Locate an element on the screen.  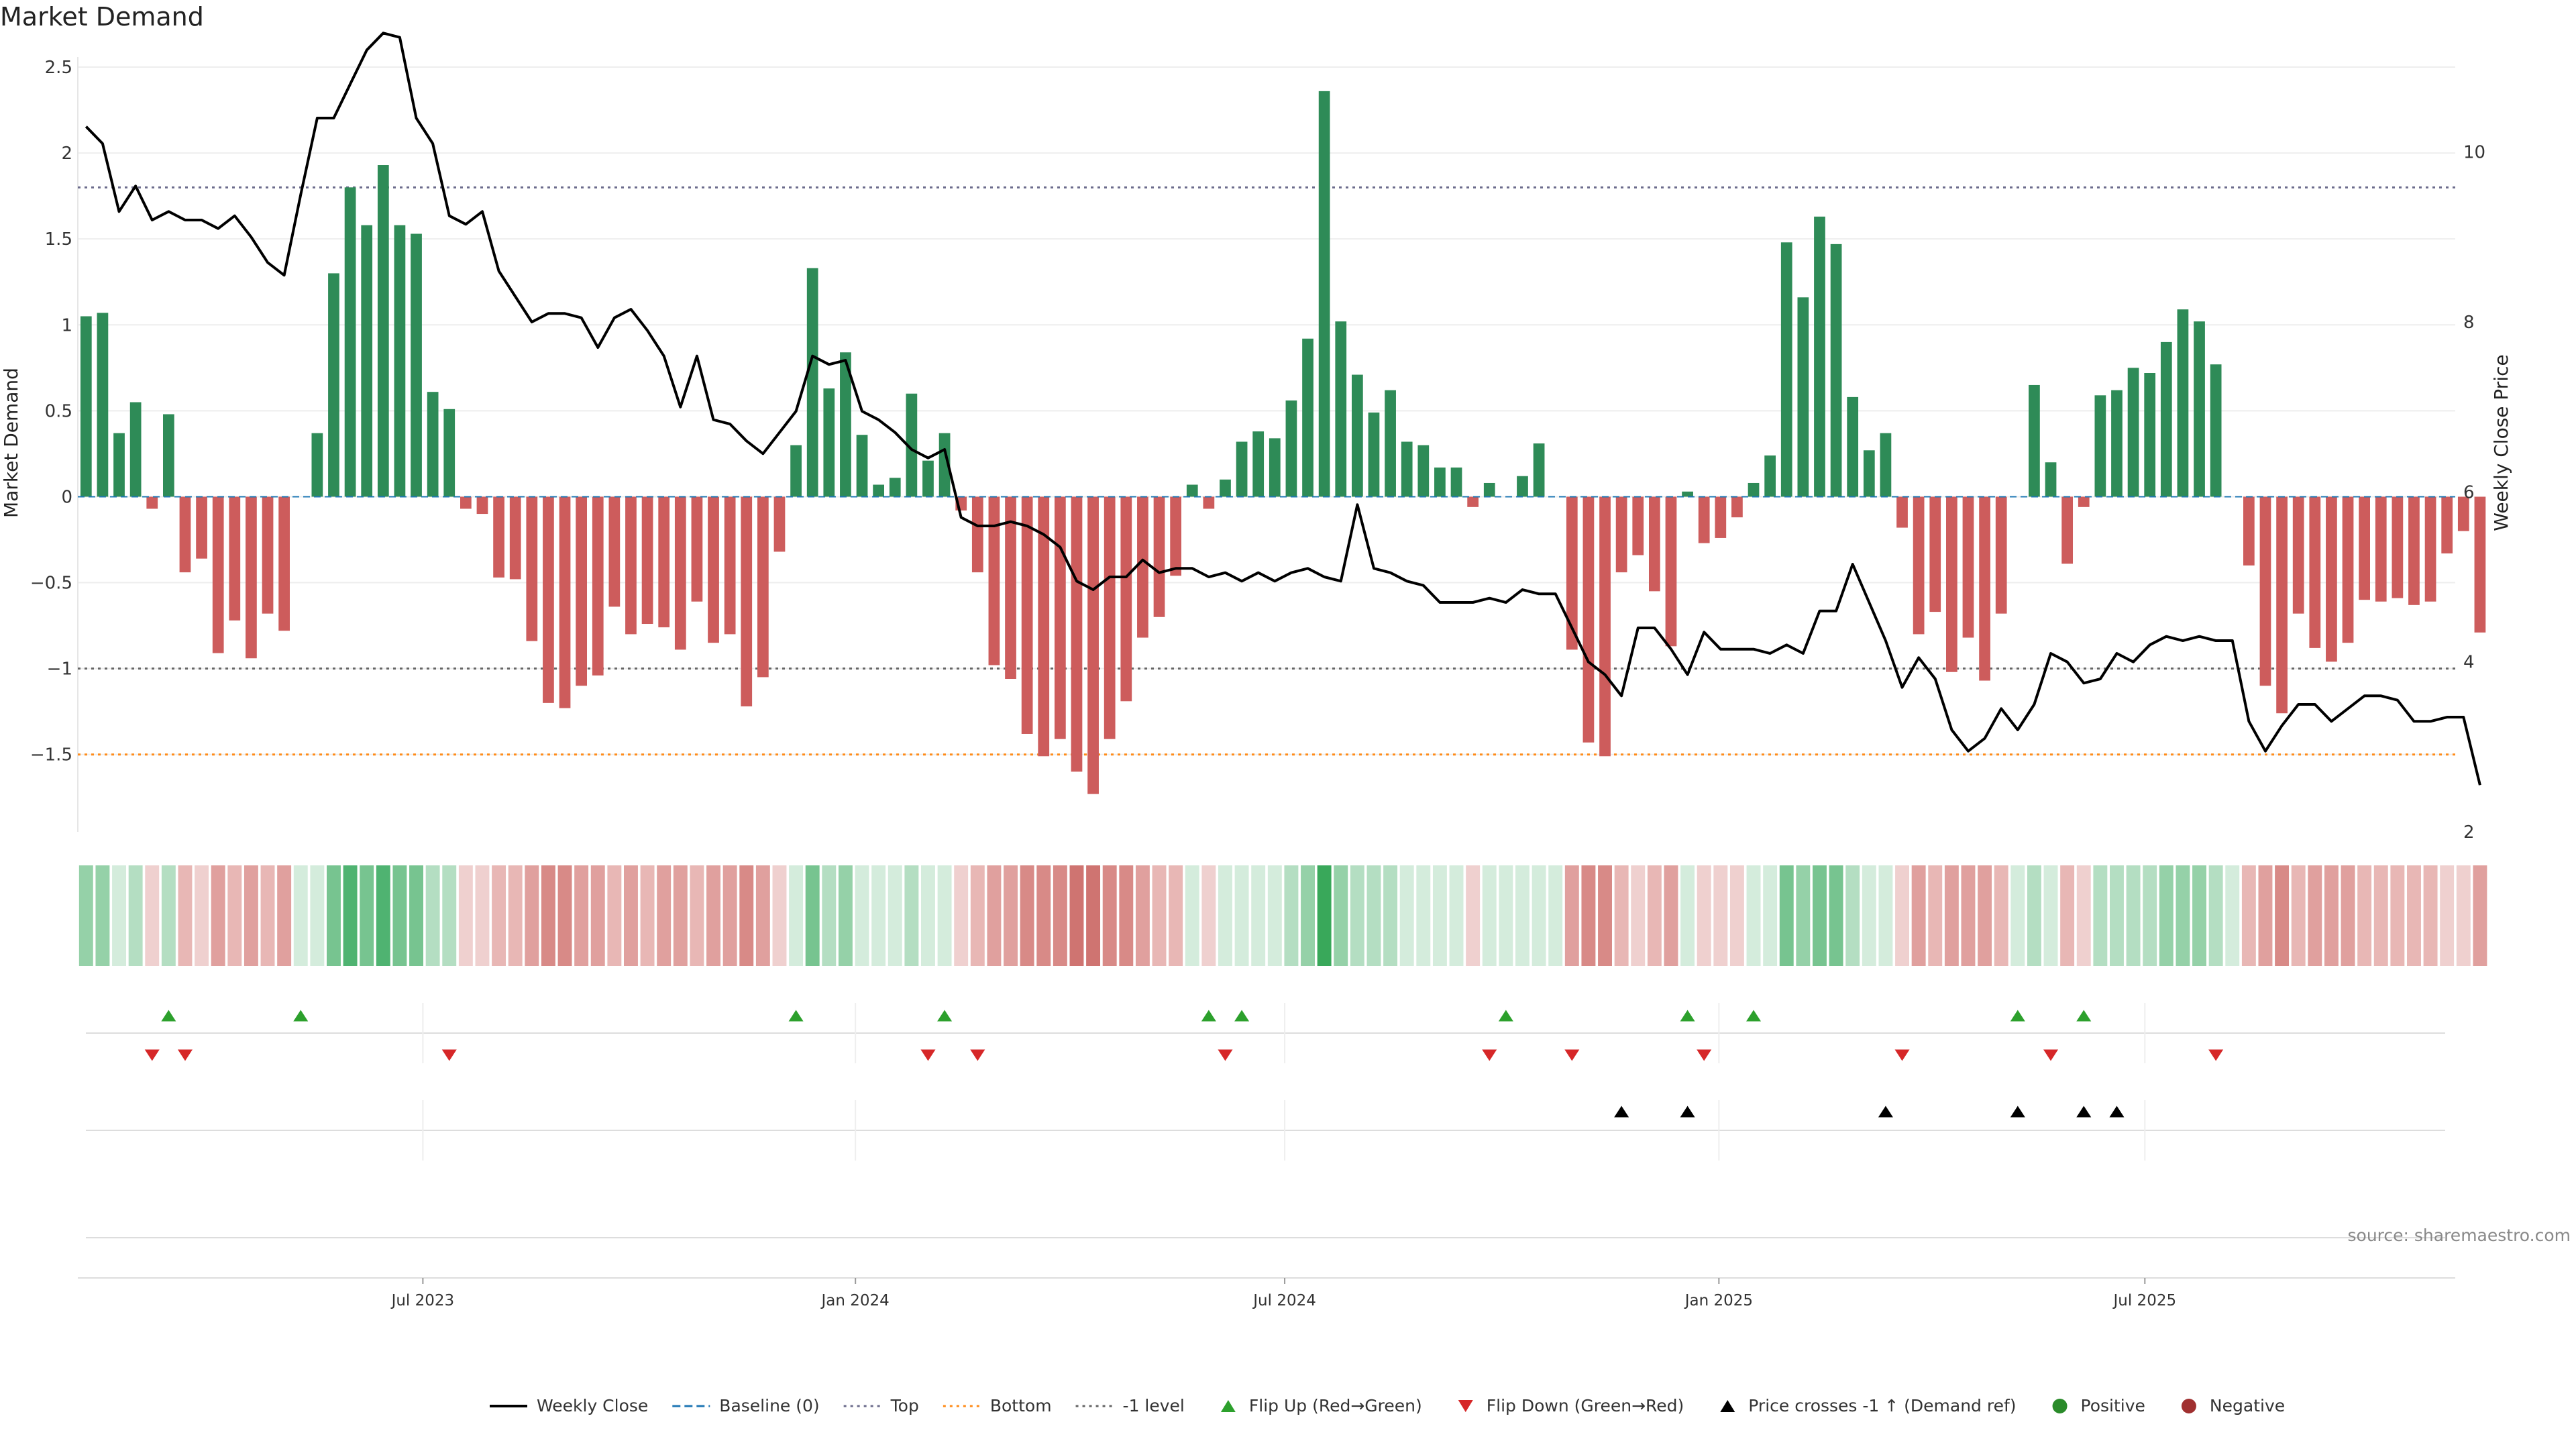
legend-label-0: Weekly Close is located at coordinates (592, 1405).